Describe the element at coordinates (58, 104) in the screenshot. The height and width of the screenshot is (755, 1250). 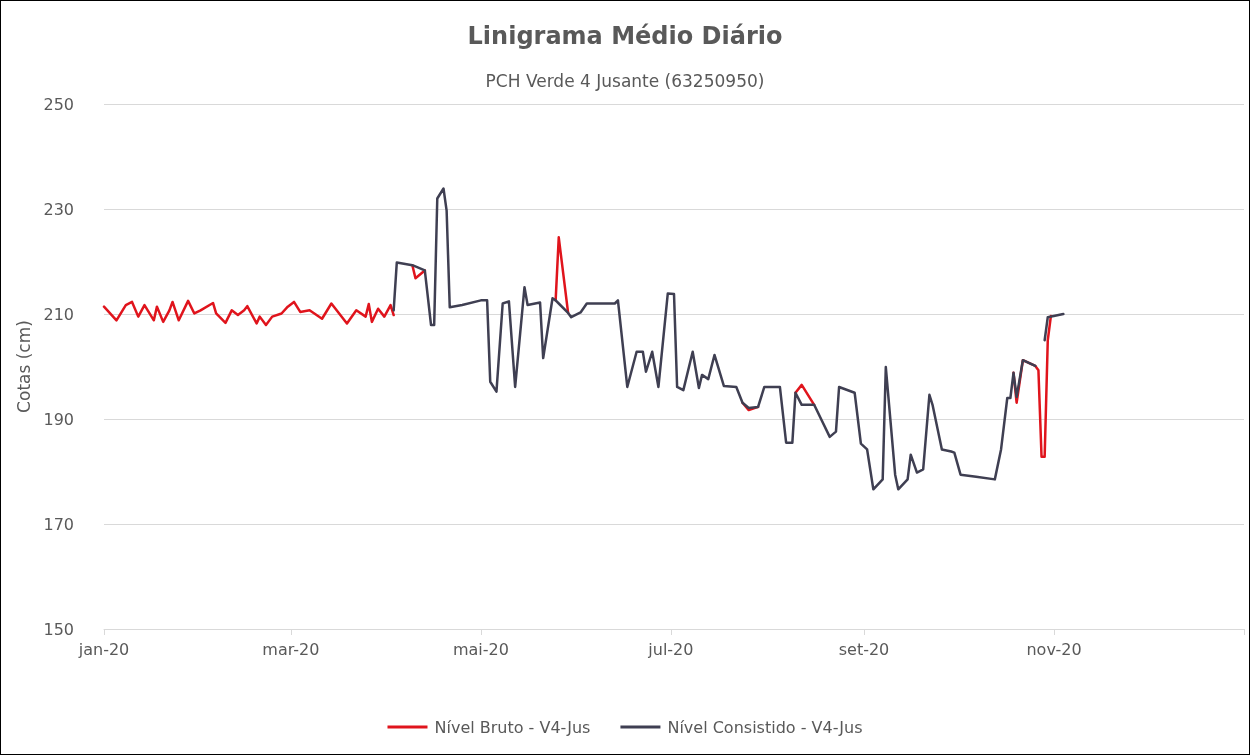
I see `y-tick-label: 250` at that location.